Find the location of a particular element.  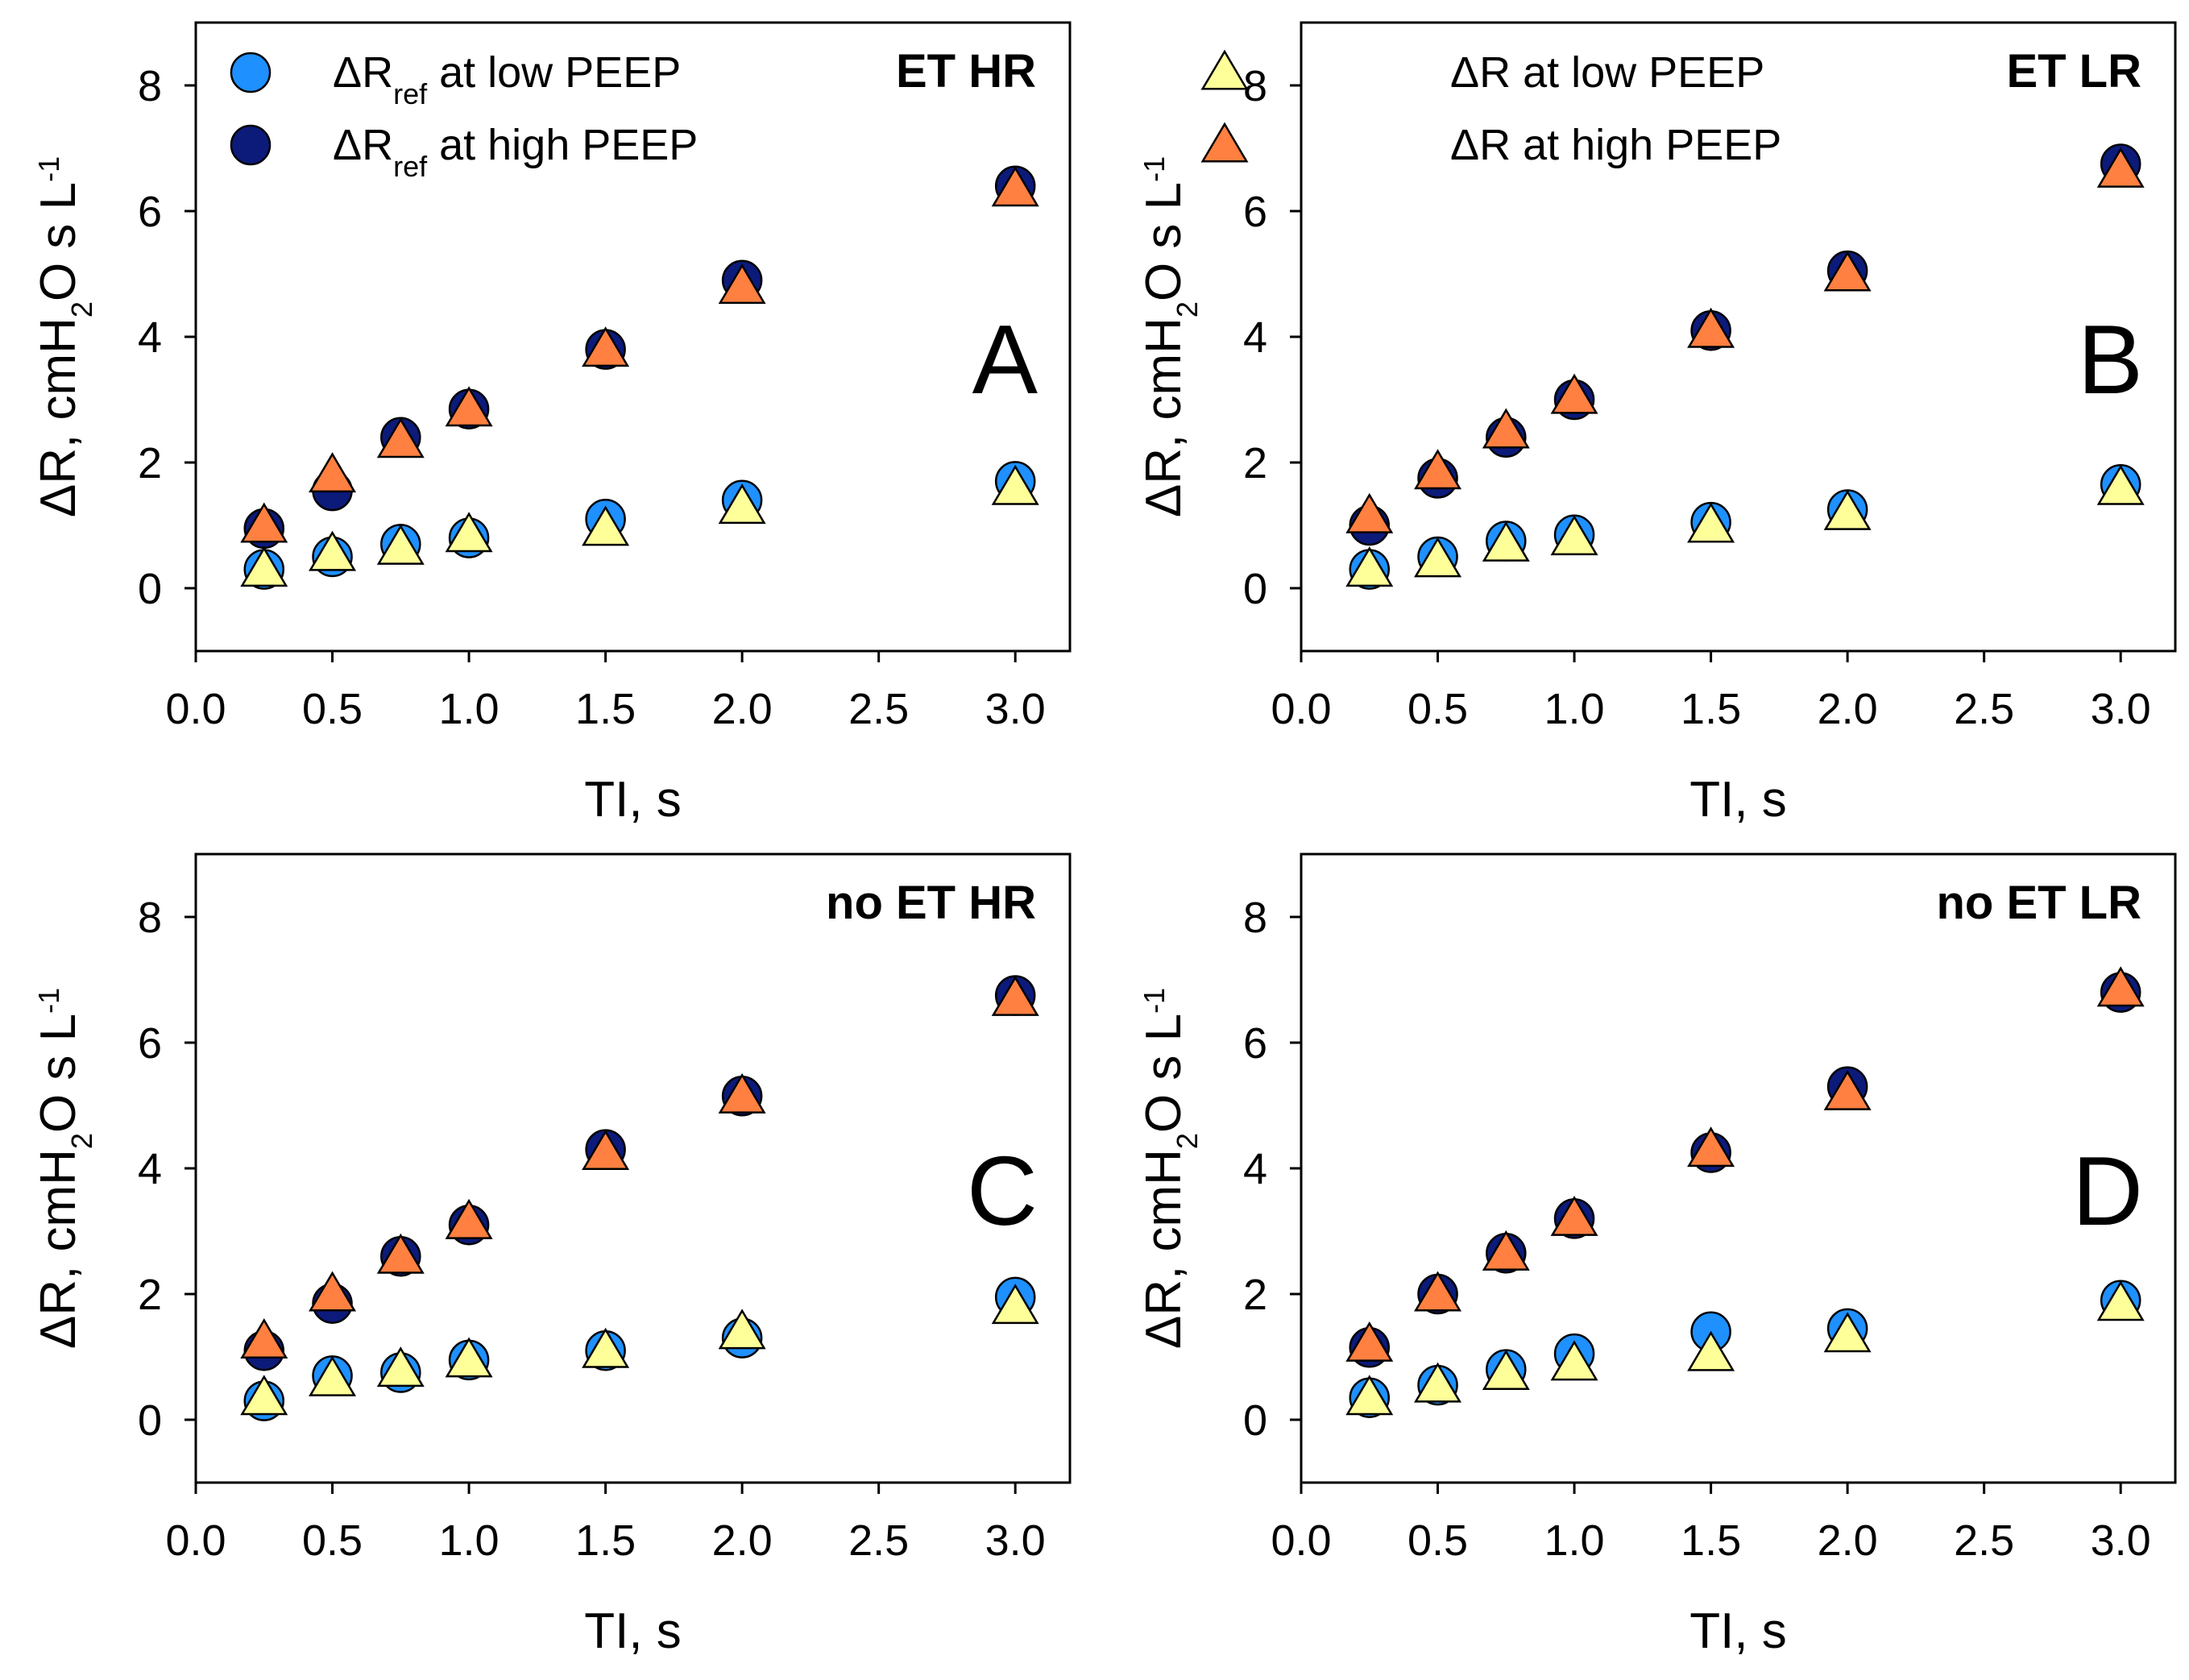

legend-label: ΔR at high PEEP is located at coordinates (1615, 145).